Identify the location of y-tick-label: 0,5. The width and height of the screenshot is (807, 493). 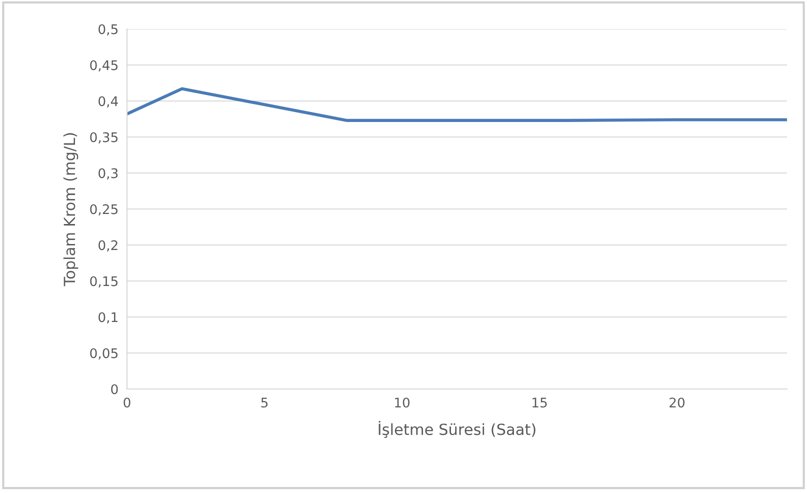
(108, 30).